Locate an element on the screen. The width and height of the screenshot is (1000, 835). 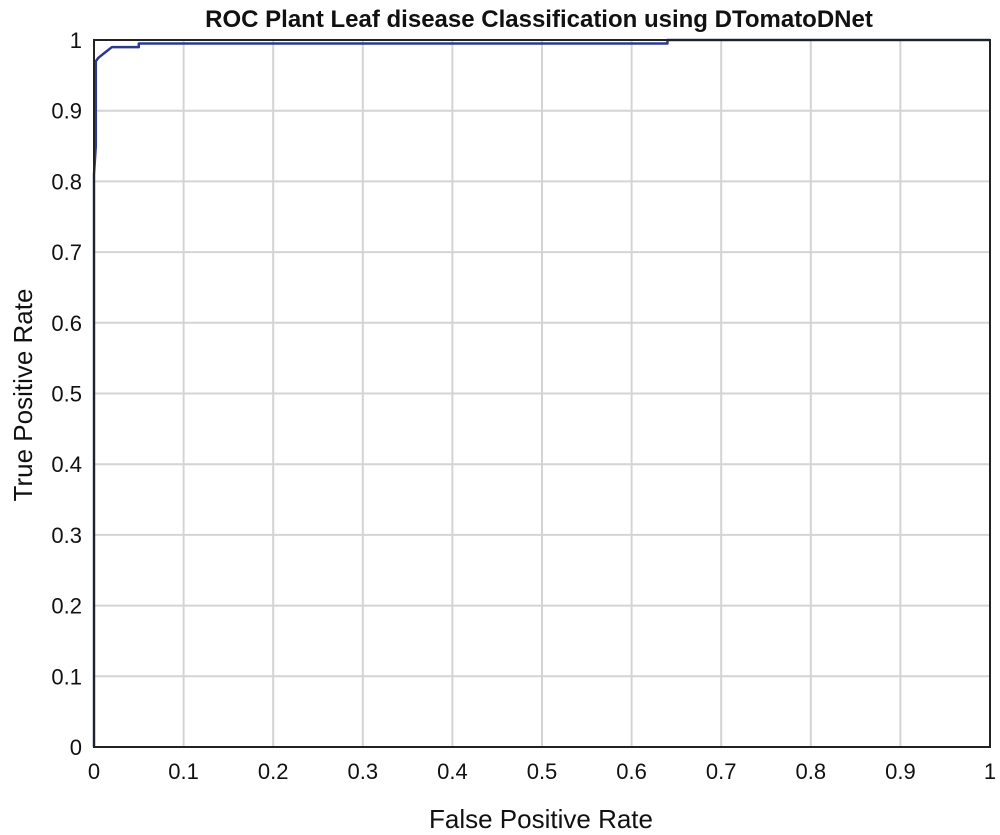
x-tick-label: 0.5 is located at coordinates (542, 771).